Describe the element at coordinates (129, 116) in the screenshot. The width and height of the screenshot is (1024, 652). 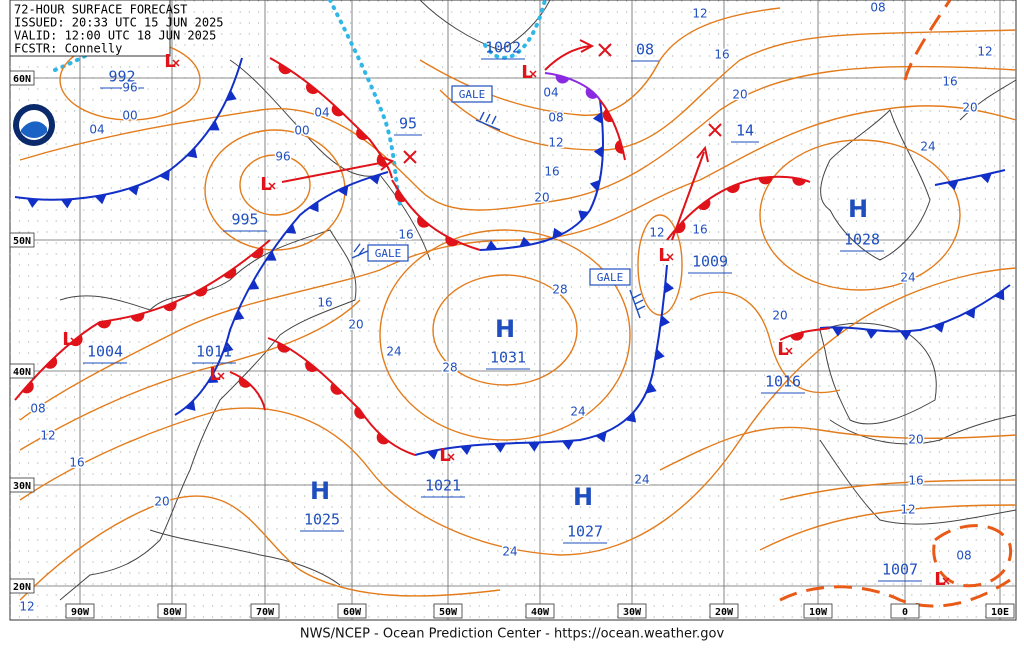
I see `isobar-label: 00` at that location.